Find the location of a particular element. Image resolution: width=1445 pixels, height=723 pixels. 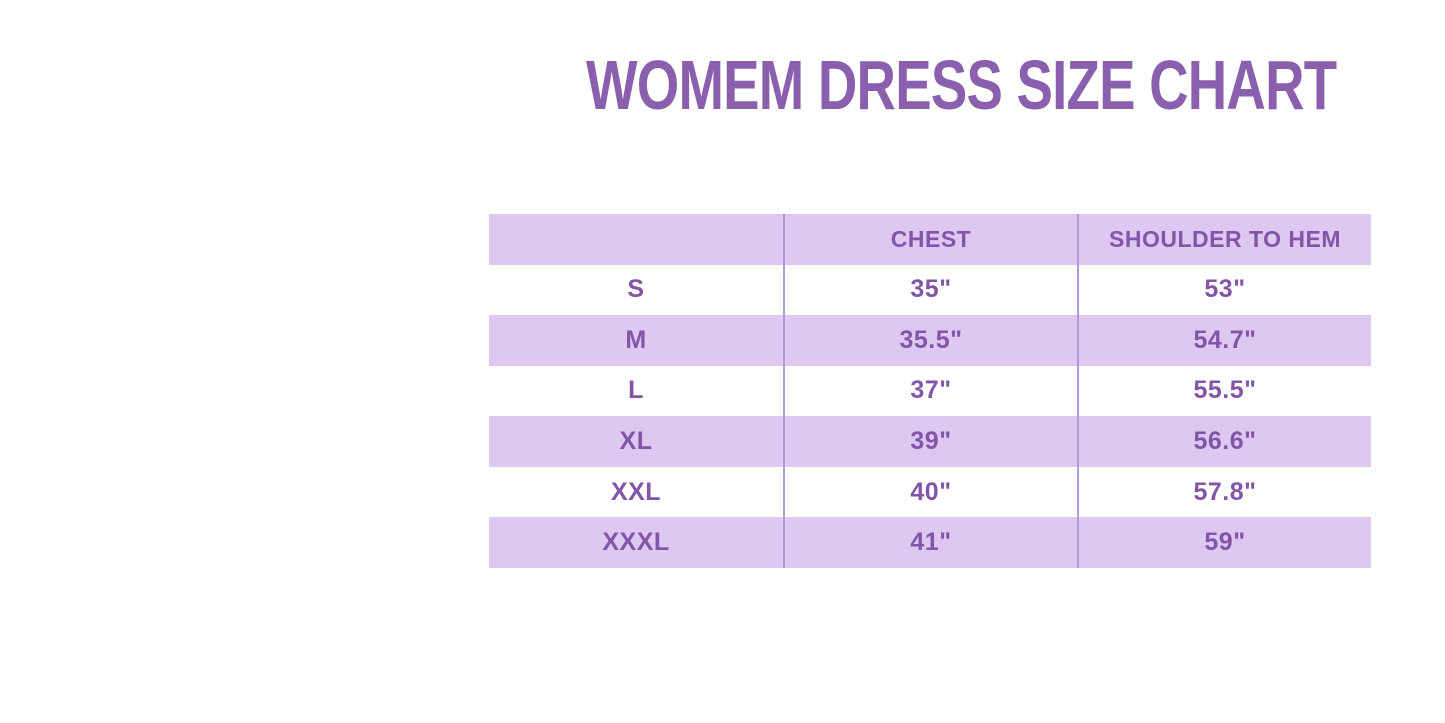

table-row-s: S 35" 53" is located at coordinates (930, 290).